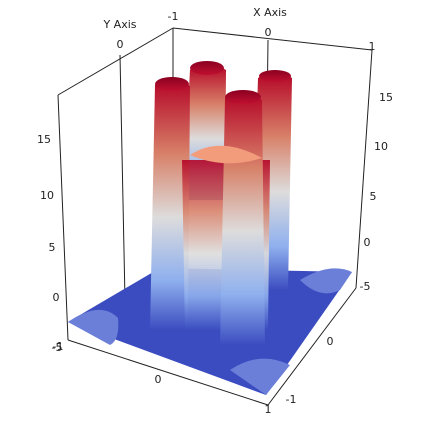 The width and height of the screenshot is (437, 426). Describe the element at coordinates (119, 24) in the screenshot. I see `axis-title: Y Axis` at that location.